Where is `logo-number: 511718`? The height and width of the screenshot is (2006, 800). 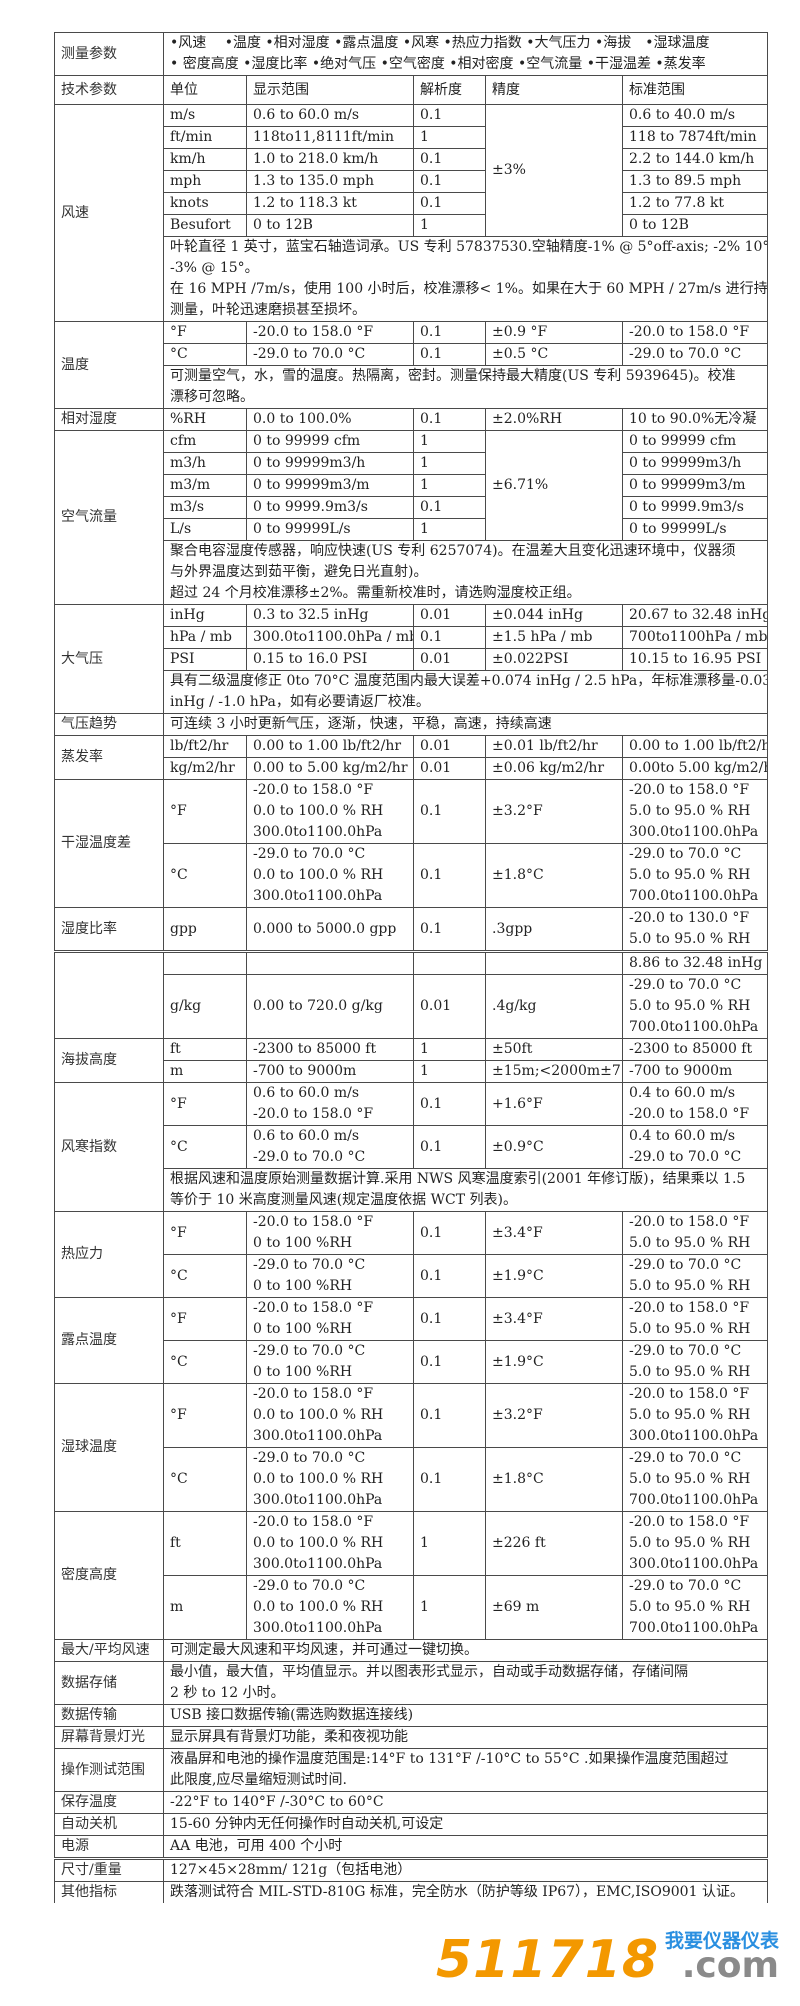
logo-number: 511718 is located at coordinates (548, 1960).